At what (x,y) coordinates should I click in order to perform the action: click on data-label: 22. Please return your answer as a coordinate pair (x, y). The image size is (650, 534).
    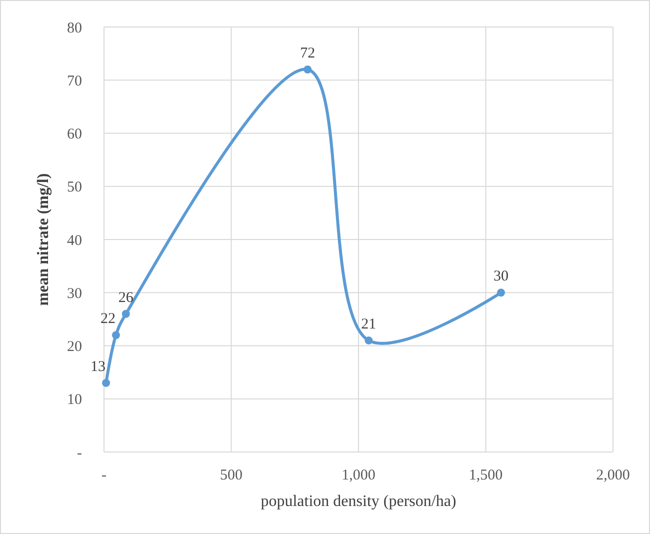
    Looking at the image, I should click on (108, 319).